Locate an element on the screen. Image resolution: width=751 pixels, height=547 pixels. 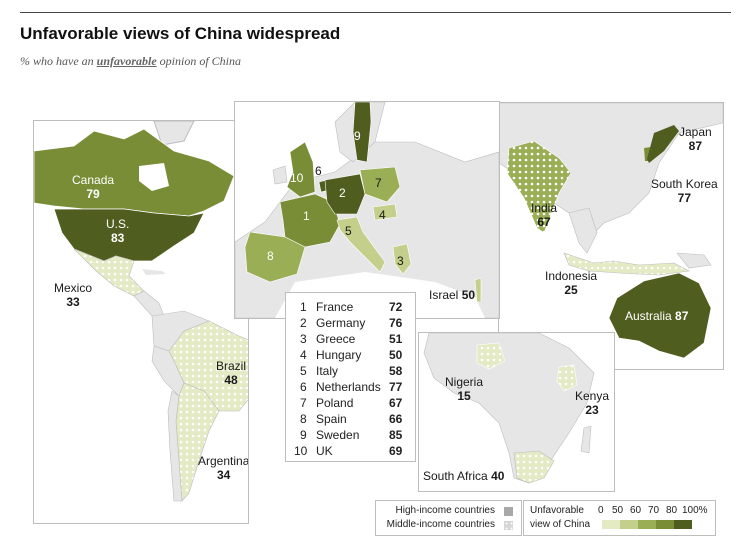
central-america-shape is located at coordinates (149, 303).